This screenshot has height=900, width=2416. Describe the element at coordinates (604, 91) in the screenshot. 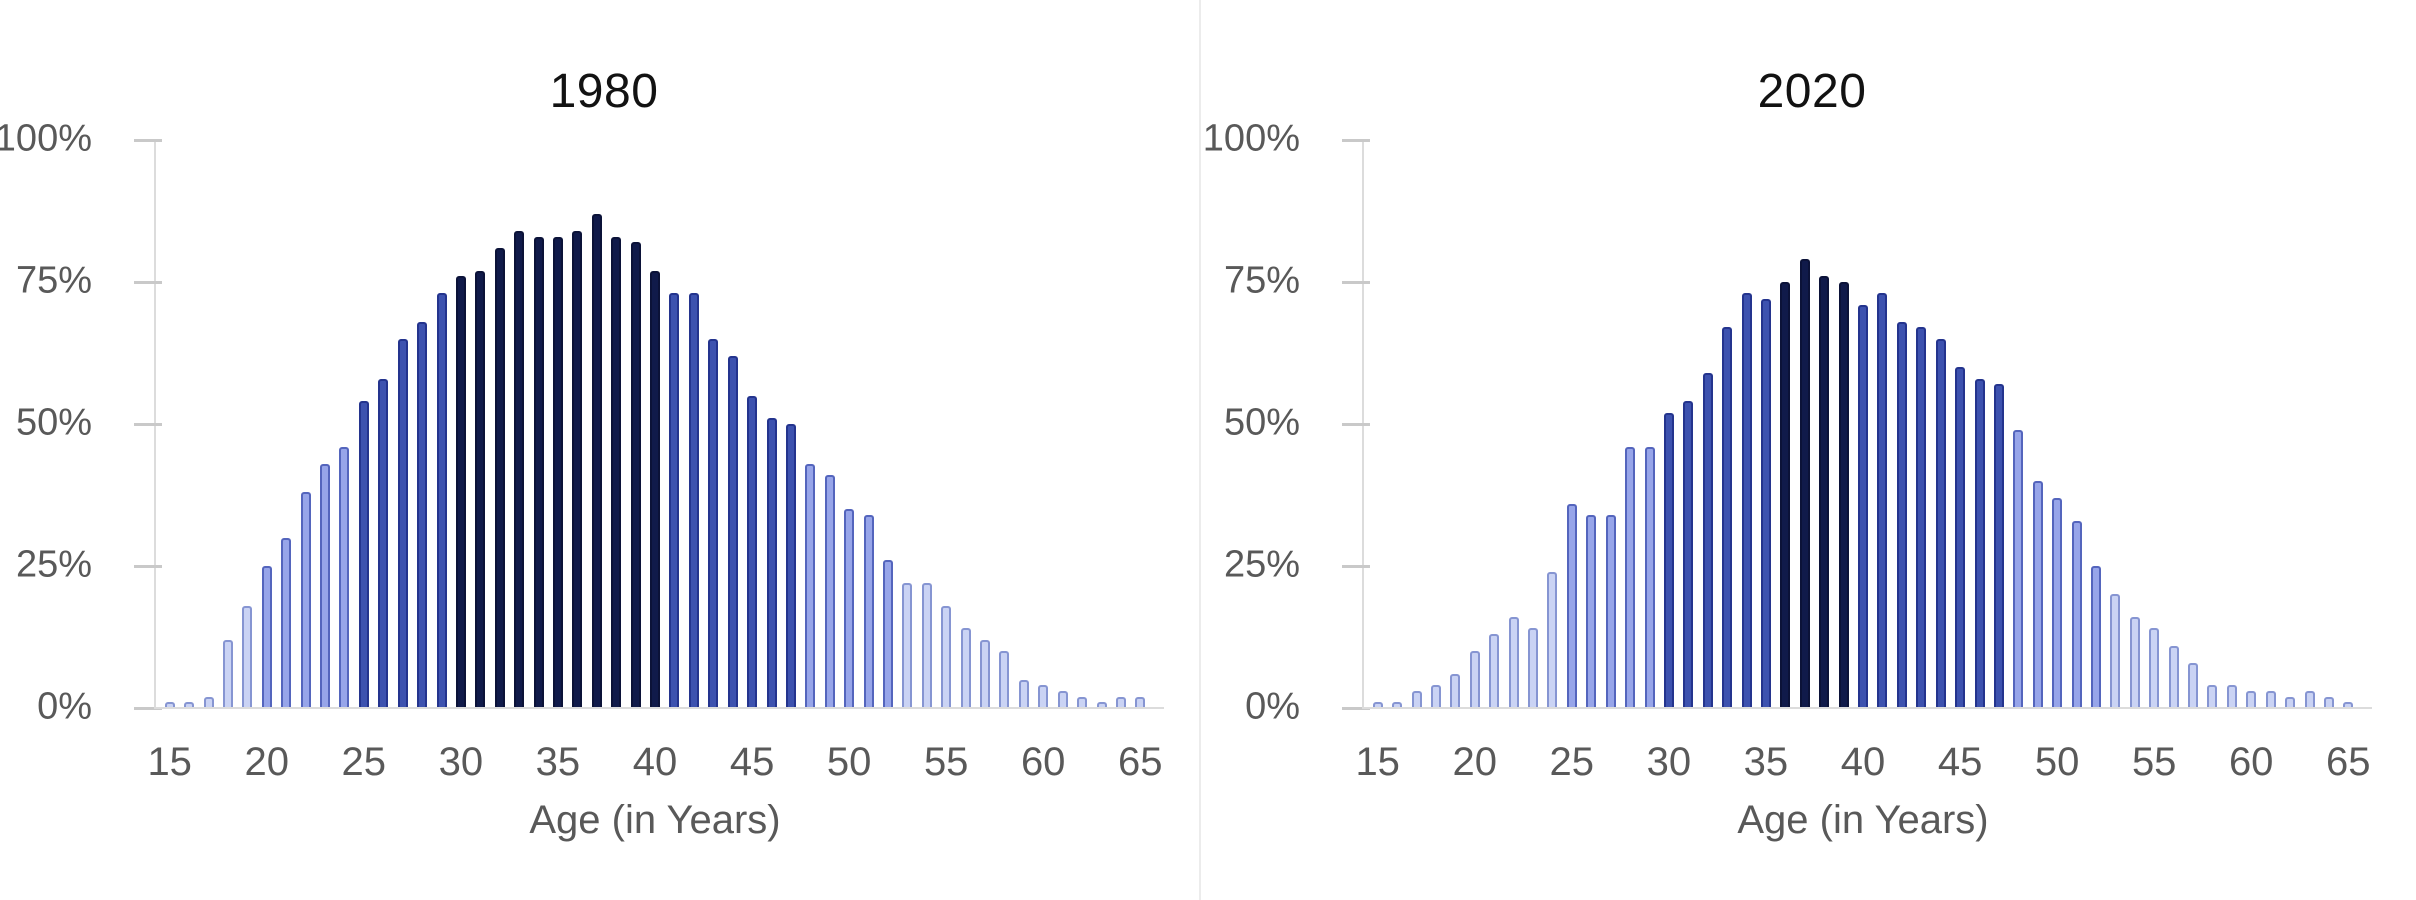

I see `chart-title-1980: 1980` at that location.